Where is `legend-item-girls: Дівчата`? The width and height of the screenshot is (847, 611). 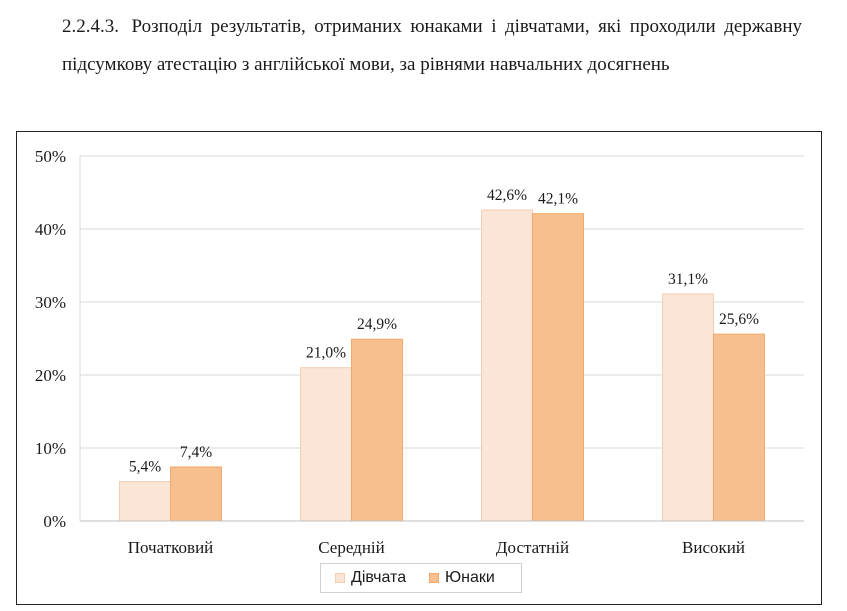 legend-item-girls: Дівчата is located at coordinates (370, 578).